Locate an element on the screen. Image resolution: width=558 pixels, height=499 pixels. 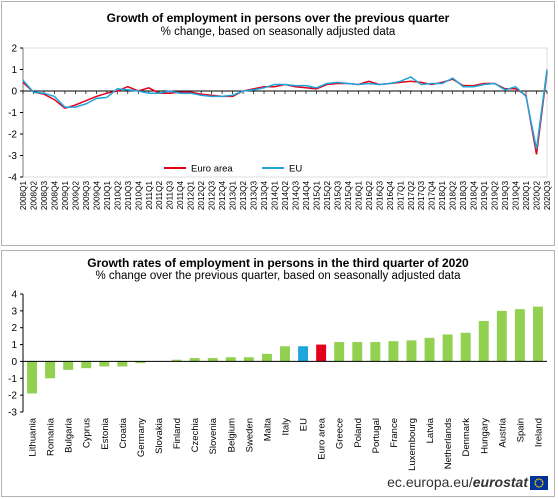
x-tick-label: 2014Q3 is located at coordinates (295, 196).